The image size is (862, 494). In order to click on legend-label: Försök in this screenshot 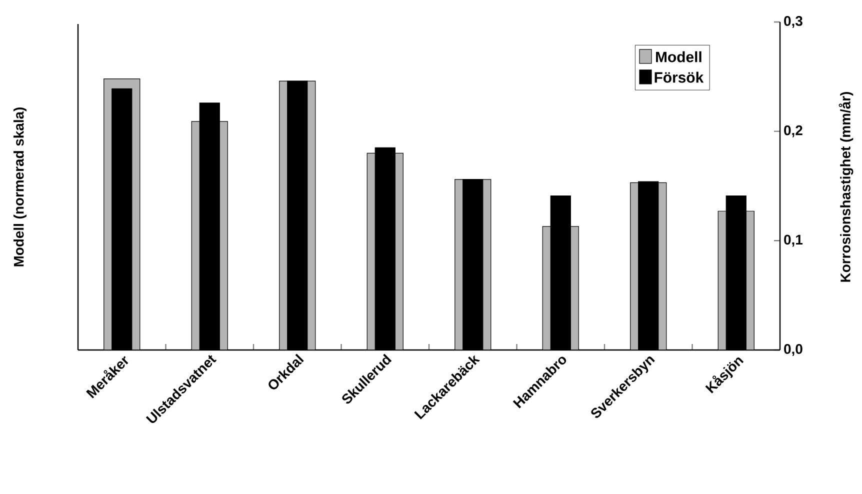, I will do `click(679, 77)`.